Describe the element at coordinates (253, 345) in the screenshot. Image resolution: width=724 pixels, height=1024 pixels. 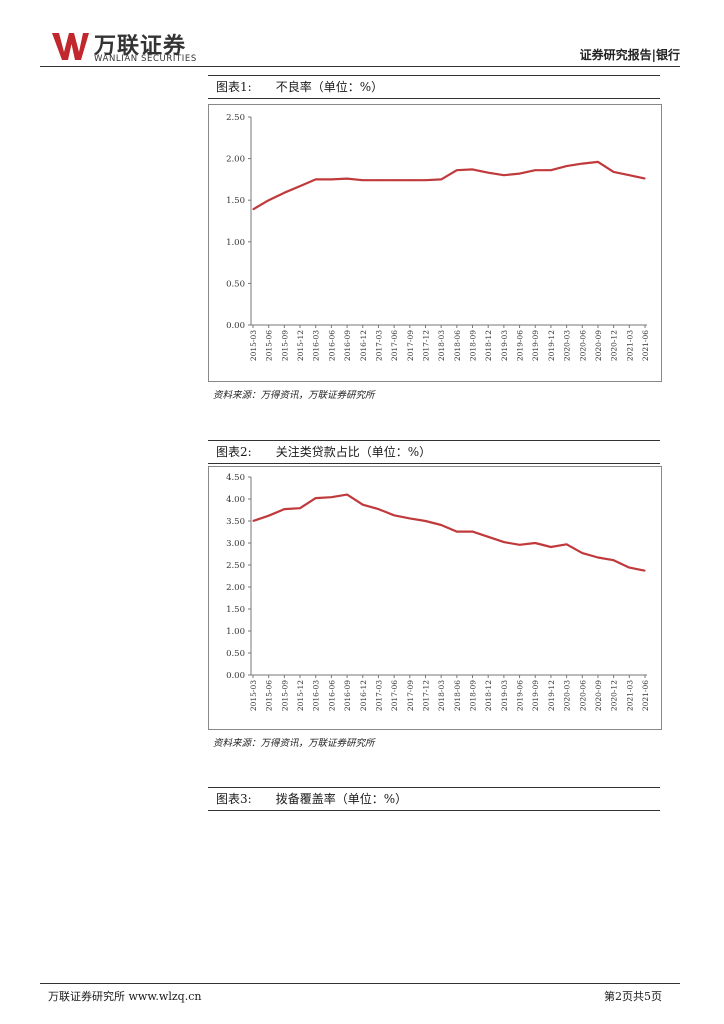
I see `chart-1-x-tick-label: 2015-03` at that location.